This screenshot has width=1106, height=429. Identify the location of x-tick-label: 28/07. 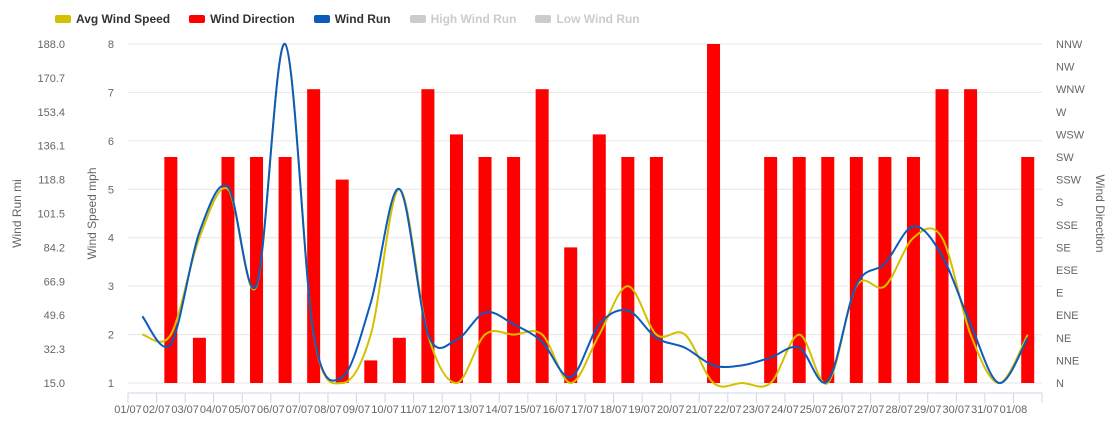
(899, 410).